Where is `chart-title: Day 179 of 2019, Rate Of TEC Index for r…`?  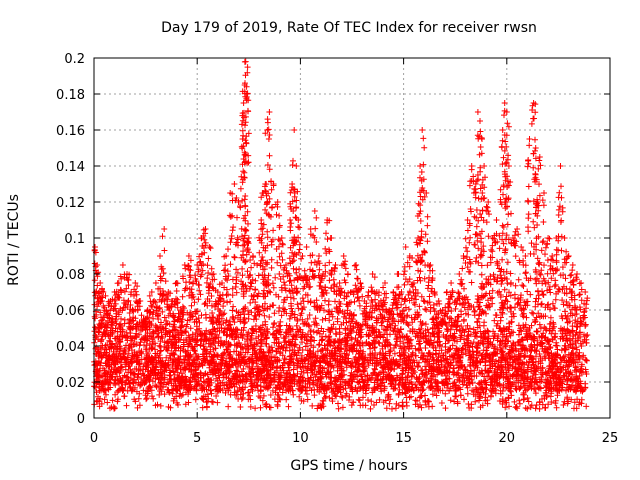 chart-title: Day 179 of 2019, Rate Of TEC Index for r… is located at coordinates (349, 28).